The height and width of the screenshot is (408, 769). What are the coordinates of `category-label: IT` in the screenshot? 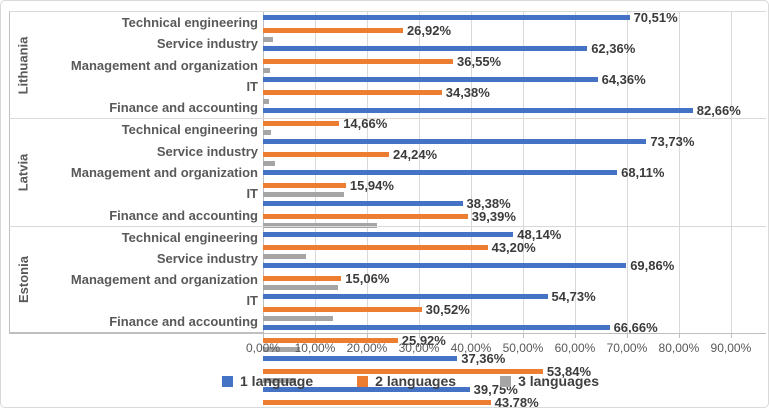 It's located at (252, 86).